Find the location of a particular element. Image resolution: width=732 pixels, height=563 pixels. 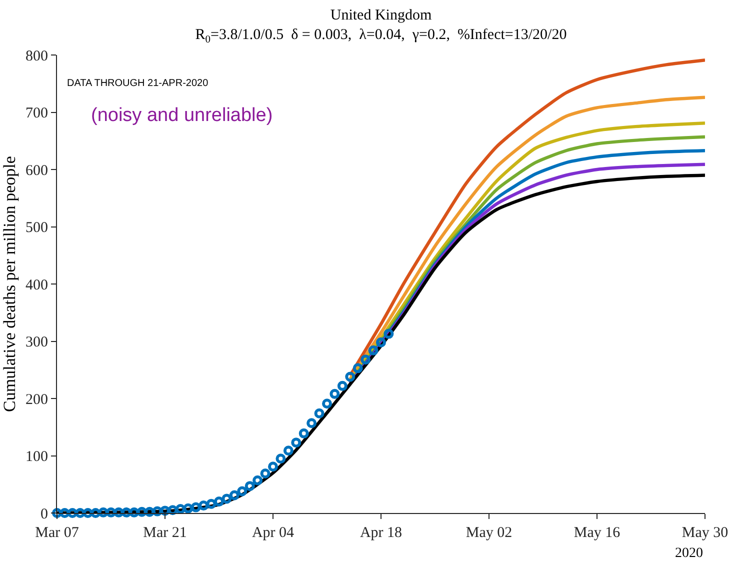

y-tick-label: 300 is located at coordinates (37, 342).